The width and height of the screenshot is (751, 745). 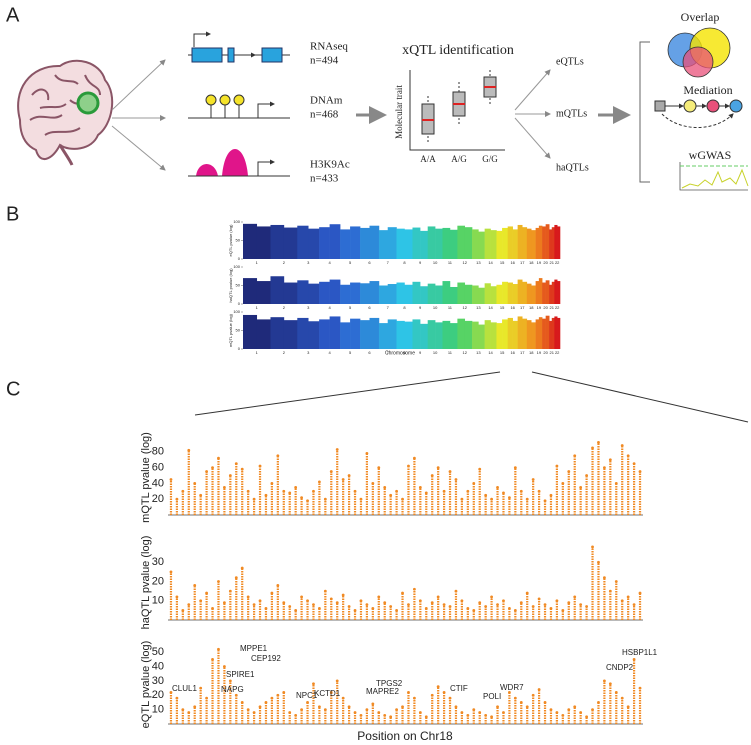 What do you see at coordinates (236, 221) in the screenshot?
I see `y-tick-label: 100` at bounding box center [236, 221].